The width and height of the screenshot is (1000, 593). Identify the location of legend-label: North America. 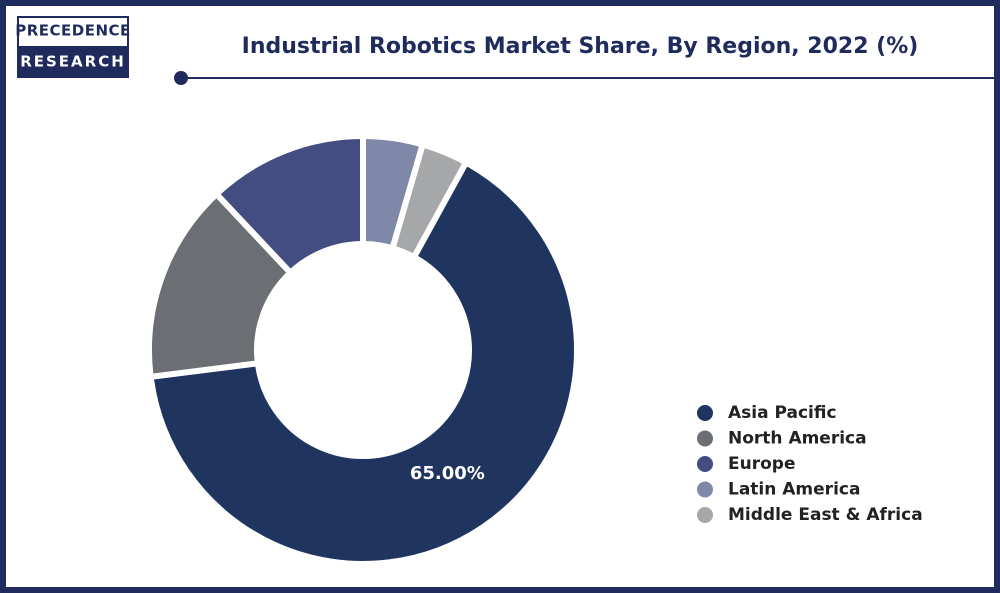
(797, 439).